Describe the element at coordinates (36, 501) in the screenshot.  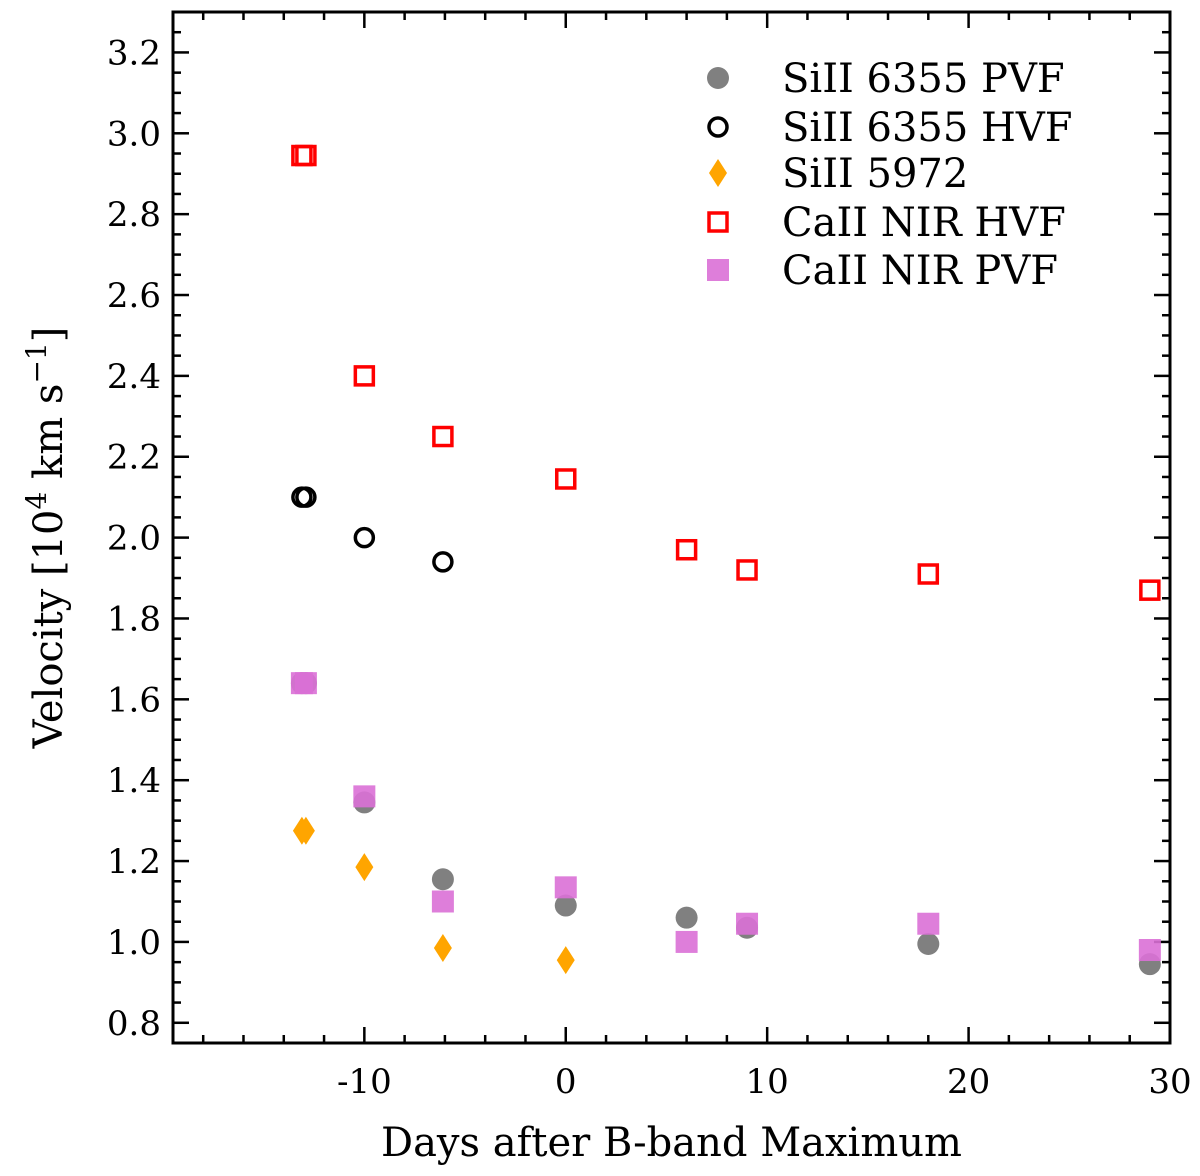
I see `y-axis-label-sup: 4` at that location.